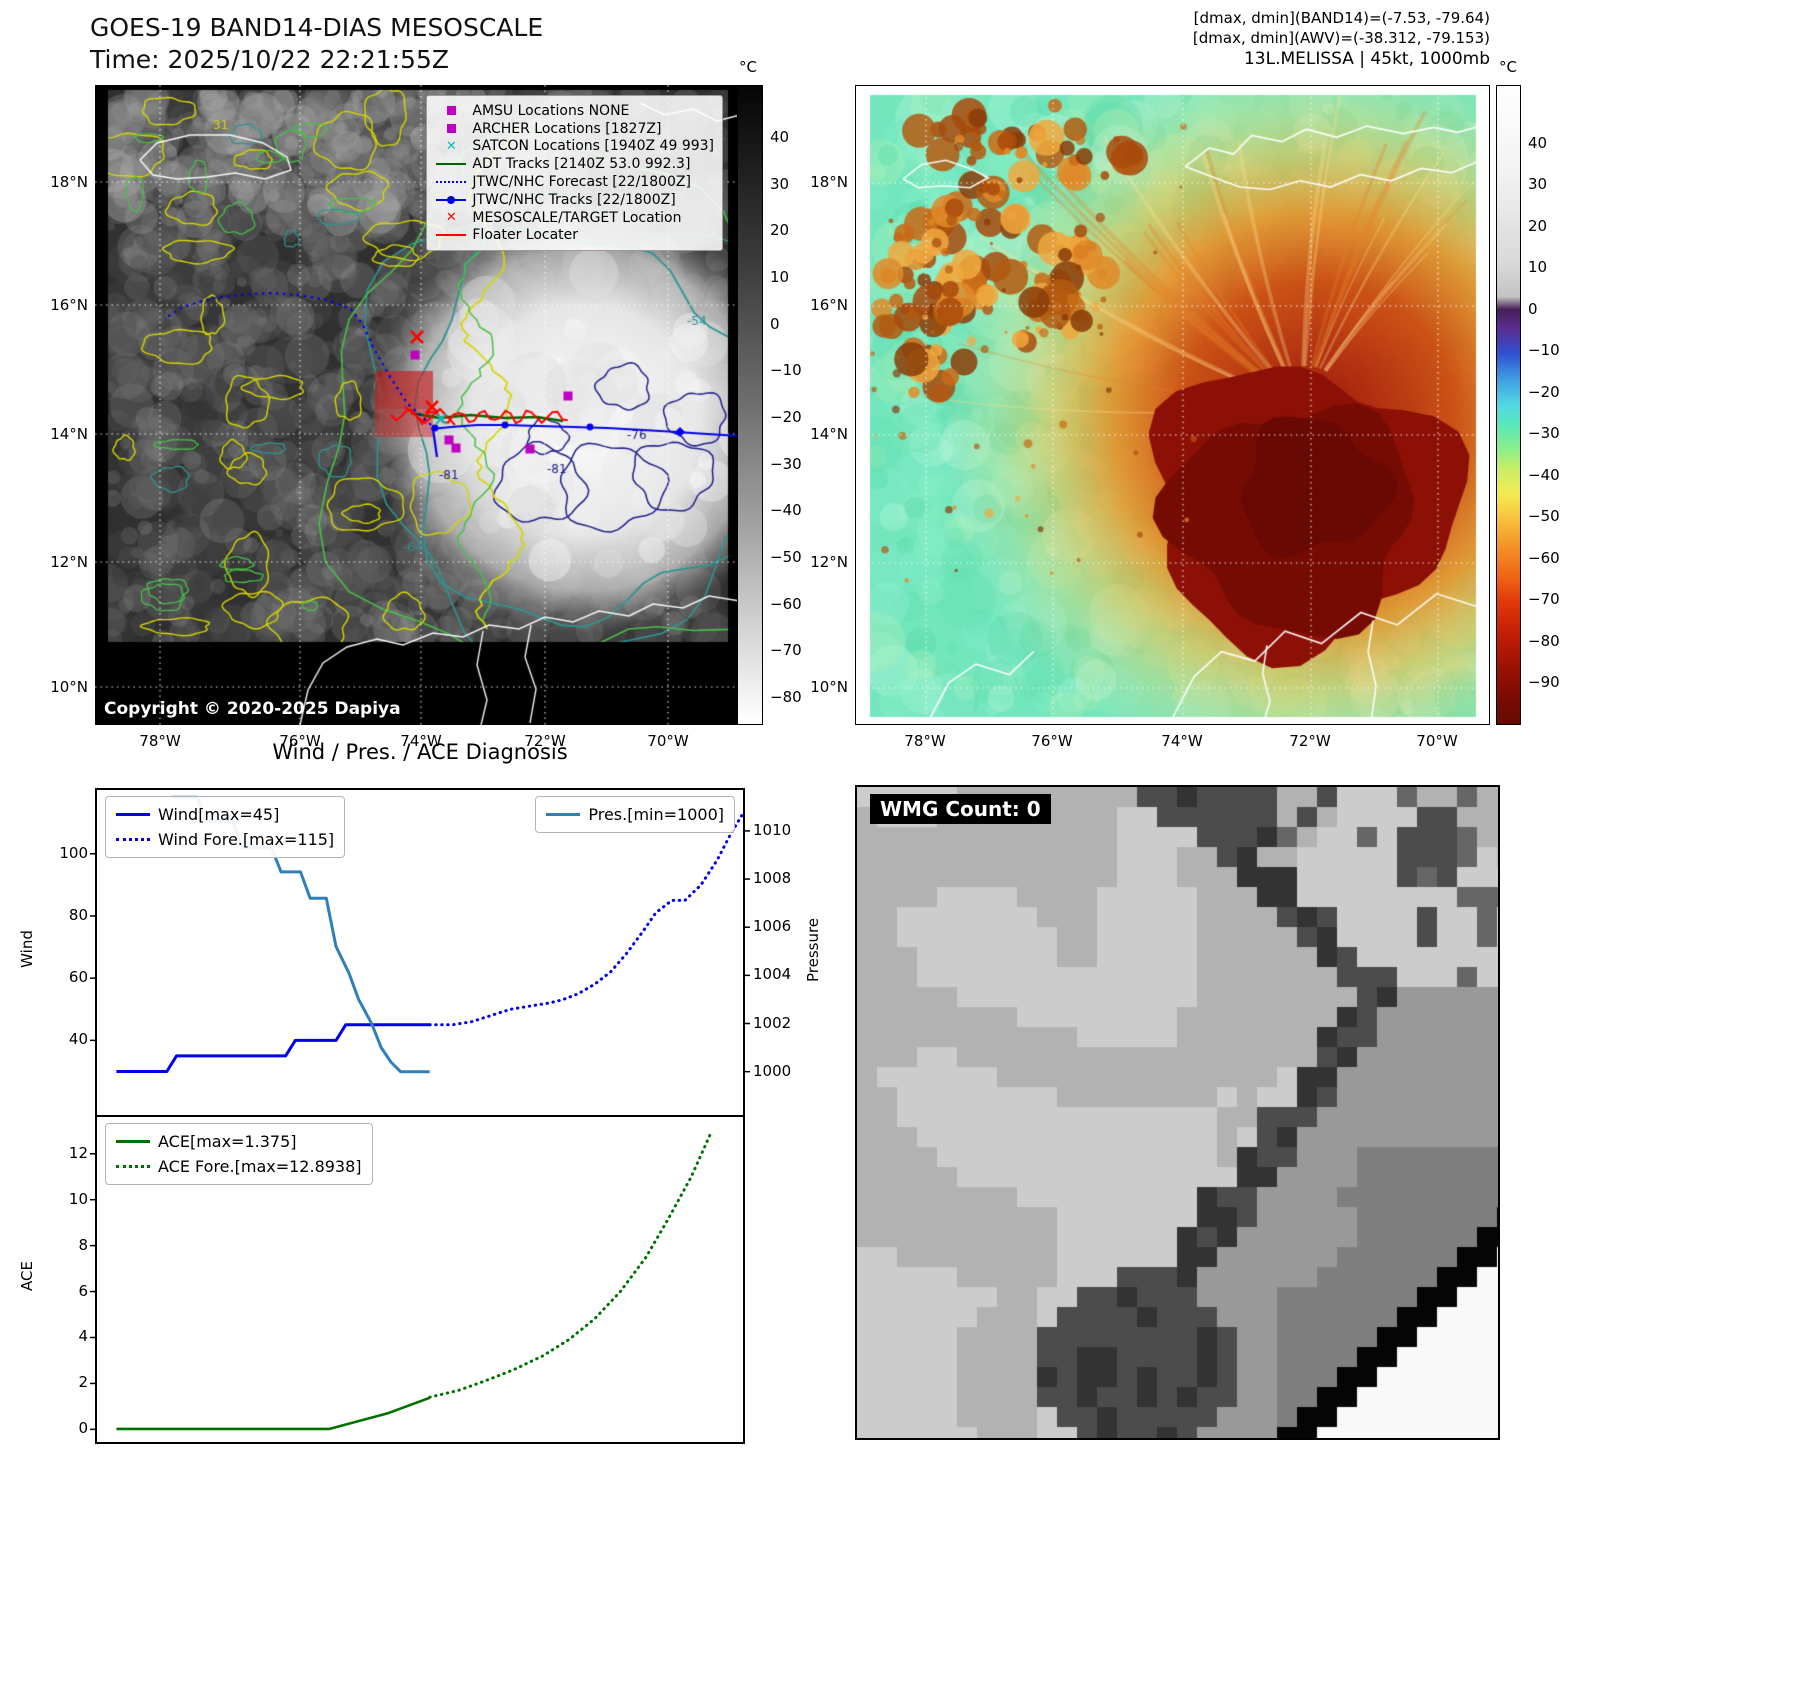  I want to click on legend-item: JTWC/NHC Tracks [22/1800Z], so click(574, 200).